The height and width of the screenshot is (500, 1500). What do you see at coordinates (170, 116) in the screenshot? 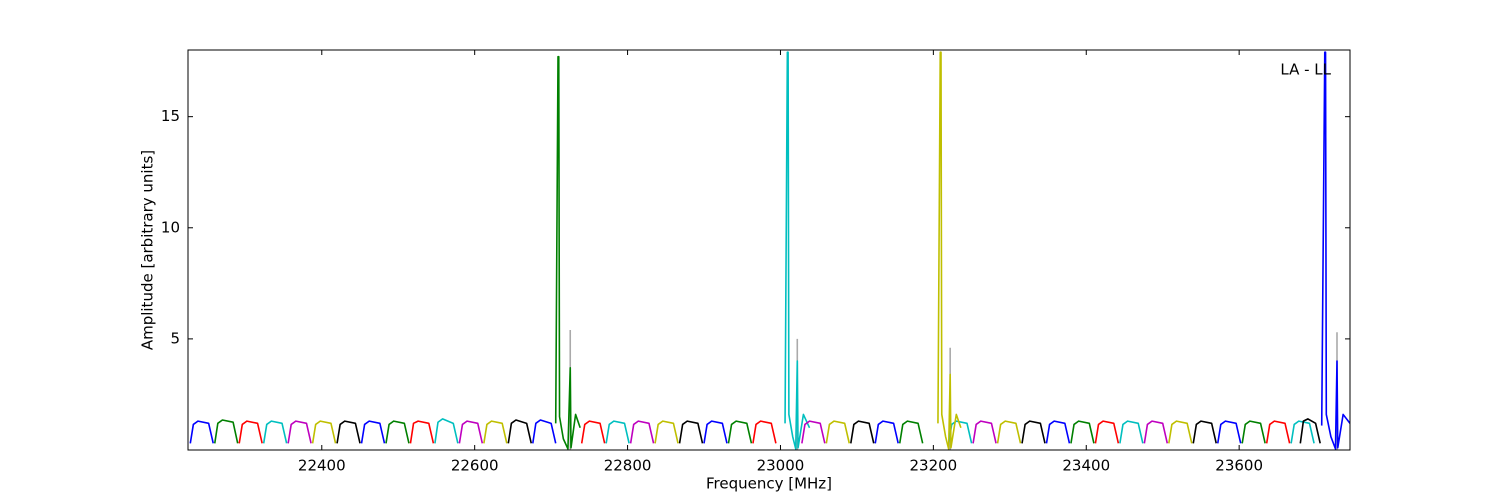
I see `y-tick-label: 15` at bounding box center [170, 116].